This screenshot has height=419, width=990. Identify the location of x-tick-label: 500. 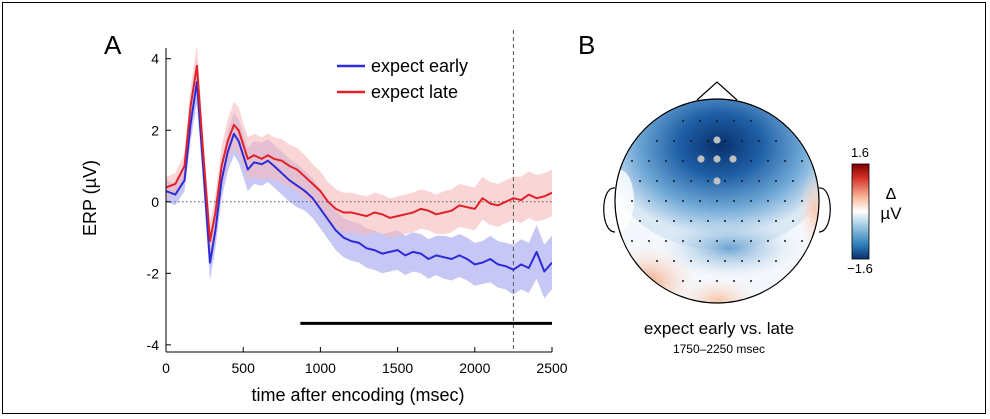
(244, 368).